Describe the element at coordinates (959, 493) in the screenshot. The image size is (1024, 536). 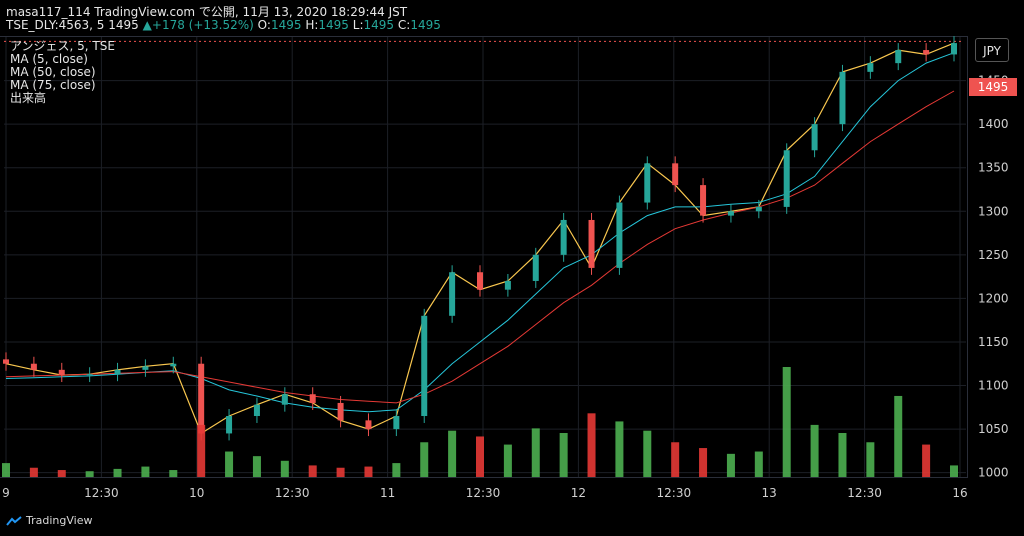
I see `x-tick-label: 16` at that location.